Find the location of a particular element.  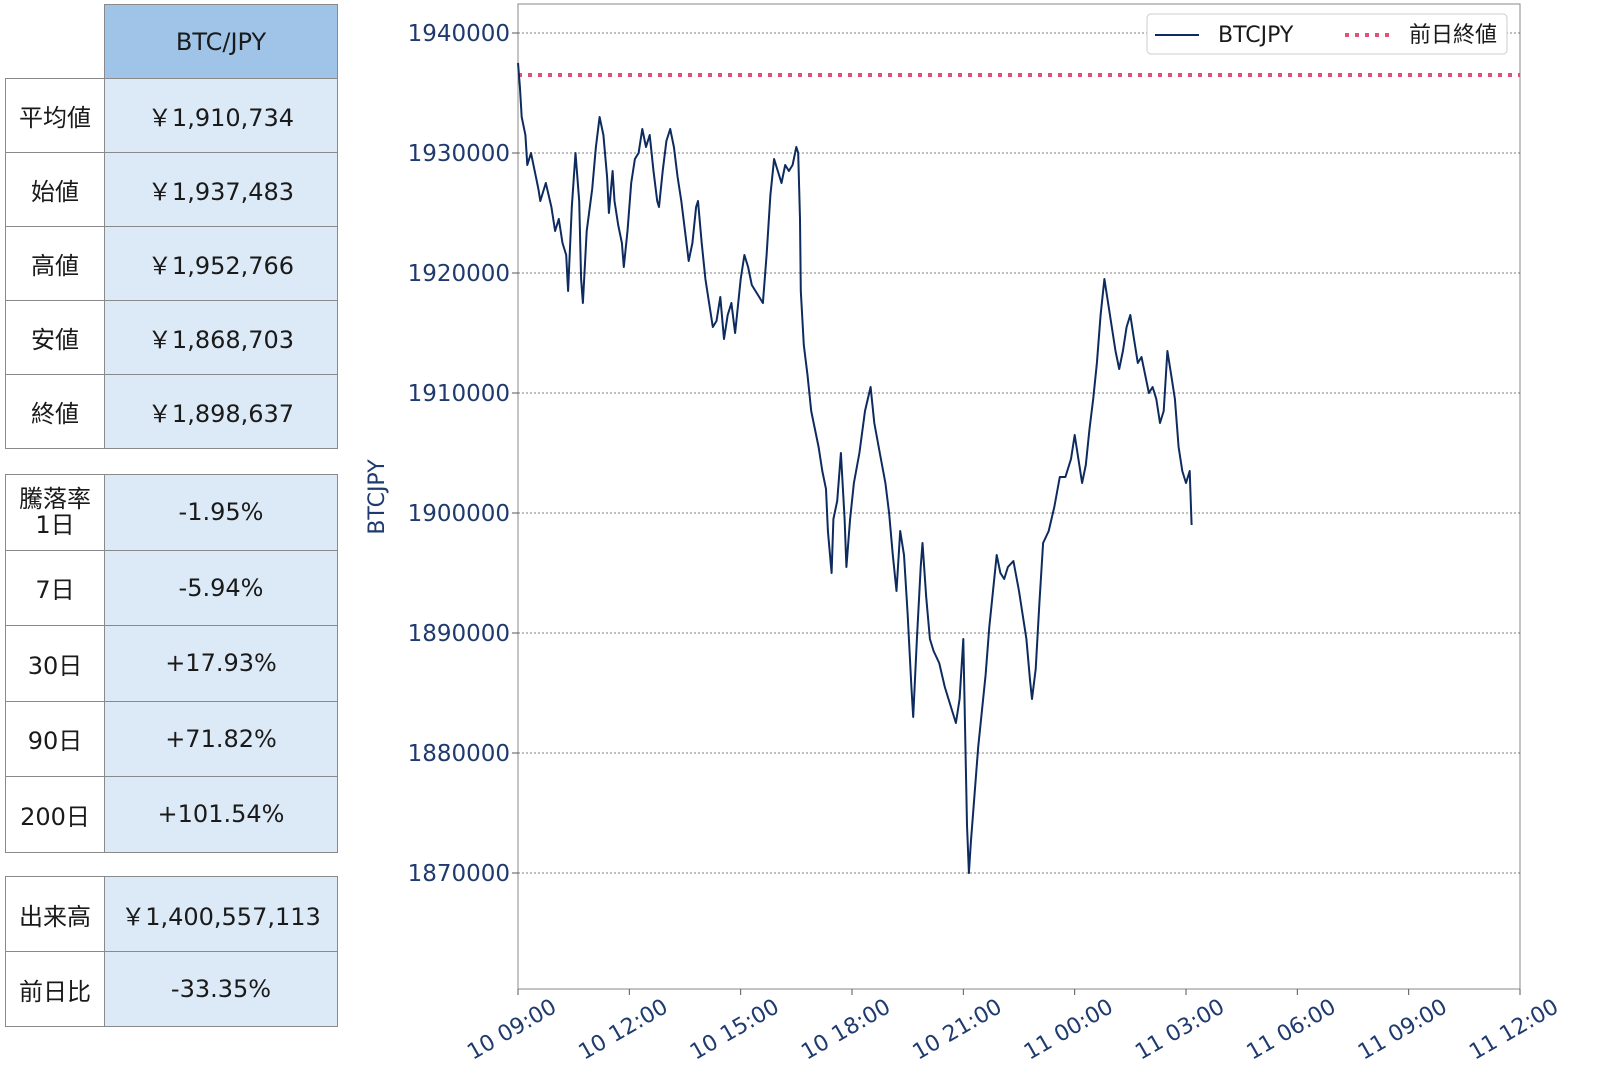

row-label-close: 終値 is located at coordinates (55, 411).